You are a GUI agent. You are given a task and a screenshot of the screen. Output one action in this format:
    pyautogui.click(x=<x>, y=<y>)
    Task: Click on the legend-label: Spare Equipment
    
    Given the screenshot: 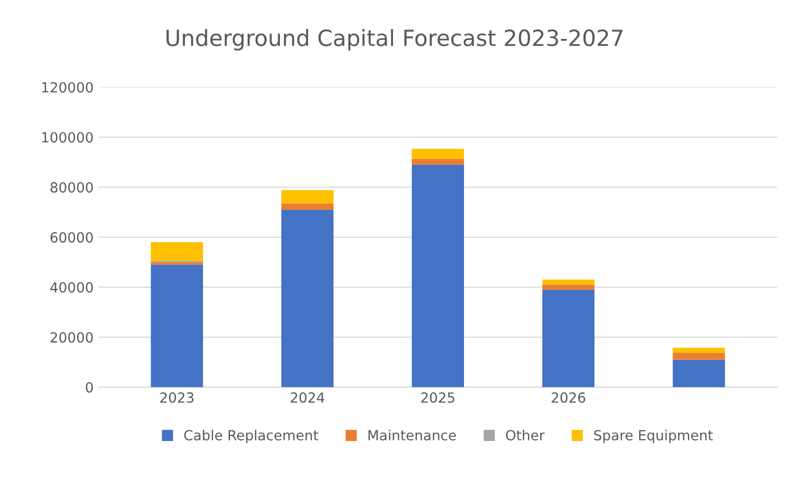 What is the action you would take?
    pyautogui.click(x=653, y=437)
    